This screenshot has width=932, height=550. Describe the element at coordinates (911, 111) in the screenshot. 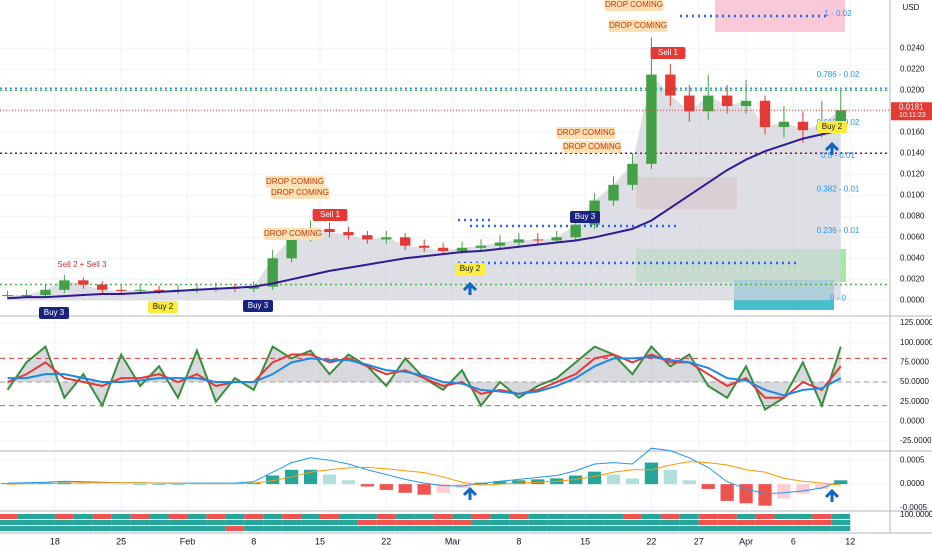

I see `last-price-box` at that location.